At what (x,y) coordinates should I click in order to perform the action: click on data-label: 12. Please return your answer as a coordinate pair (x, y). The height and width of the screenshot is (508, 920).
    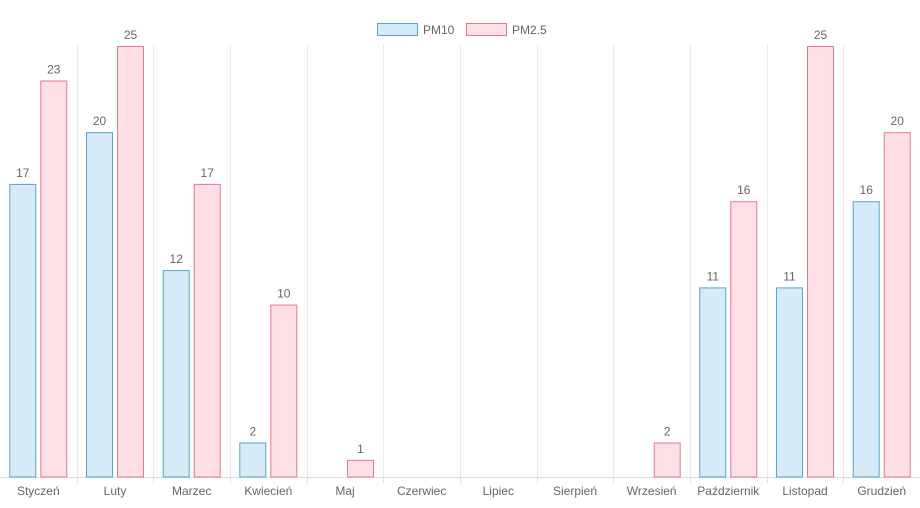
    Looking at the image, I should click on (177, 259).